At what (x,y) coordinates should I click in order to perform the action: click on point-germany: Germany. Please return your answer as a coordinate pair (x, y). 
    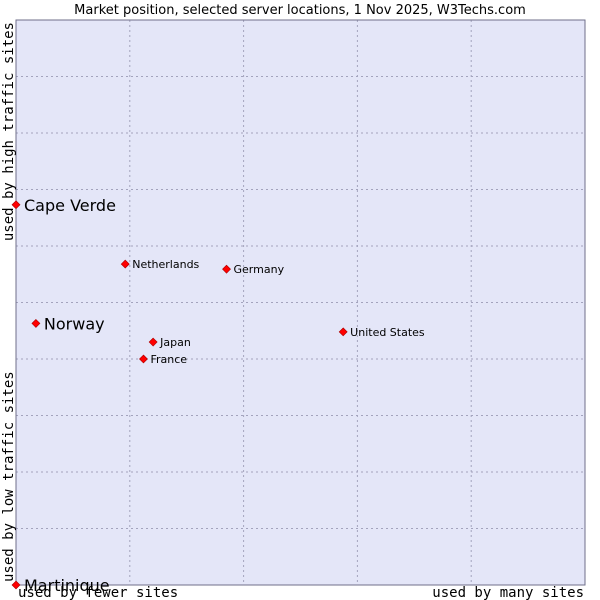
    Looking at the image, I should click on (253, 269).